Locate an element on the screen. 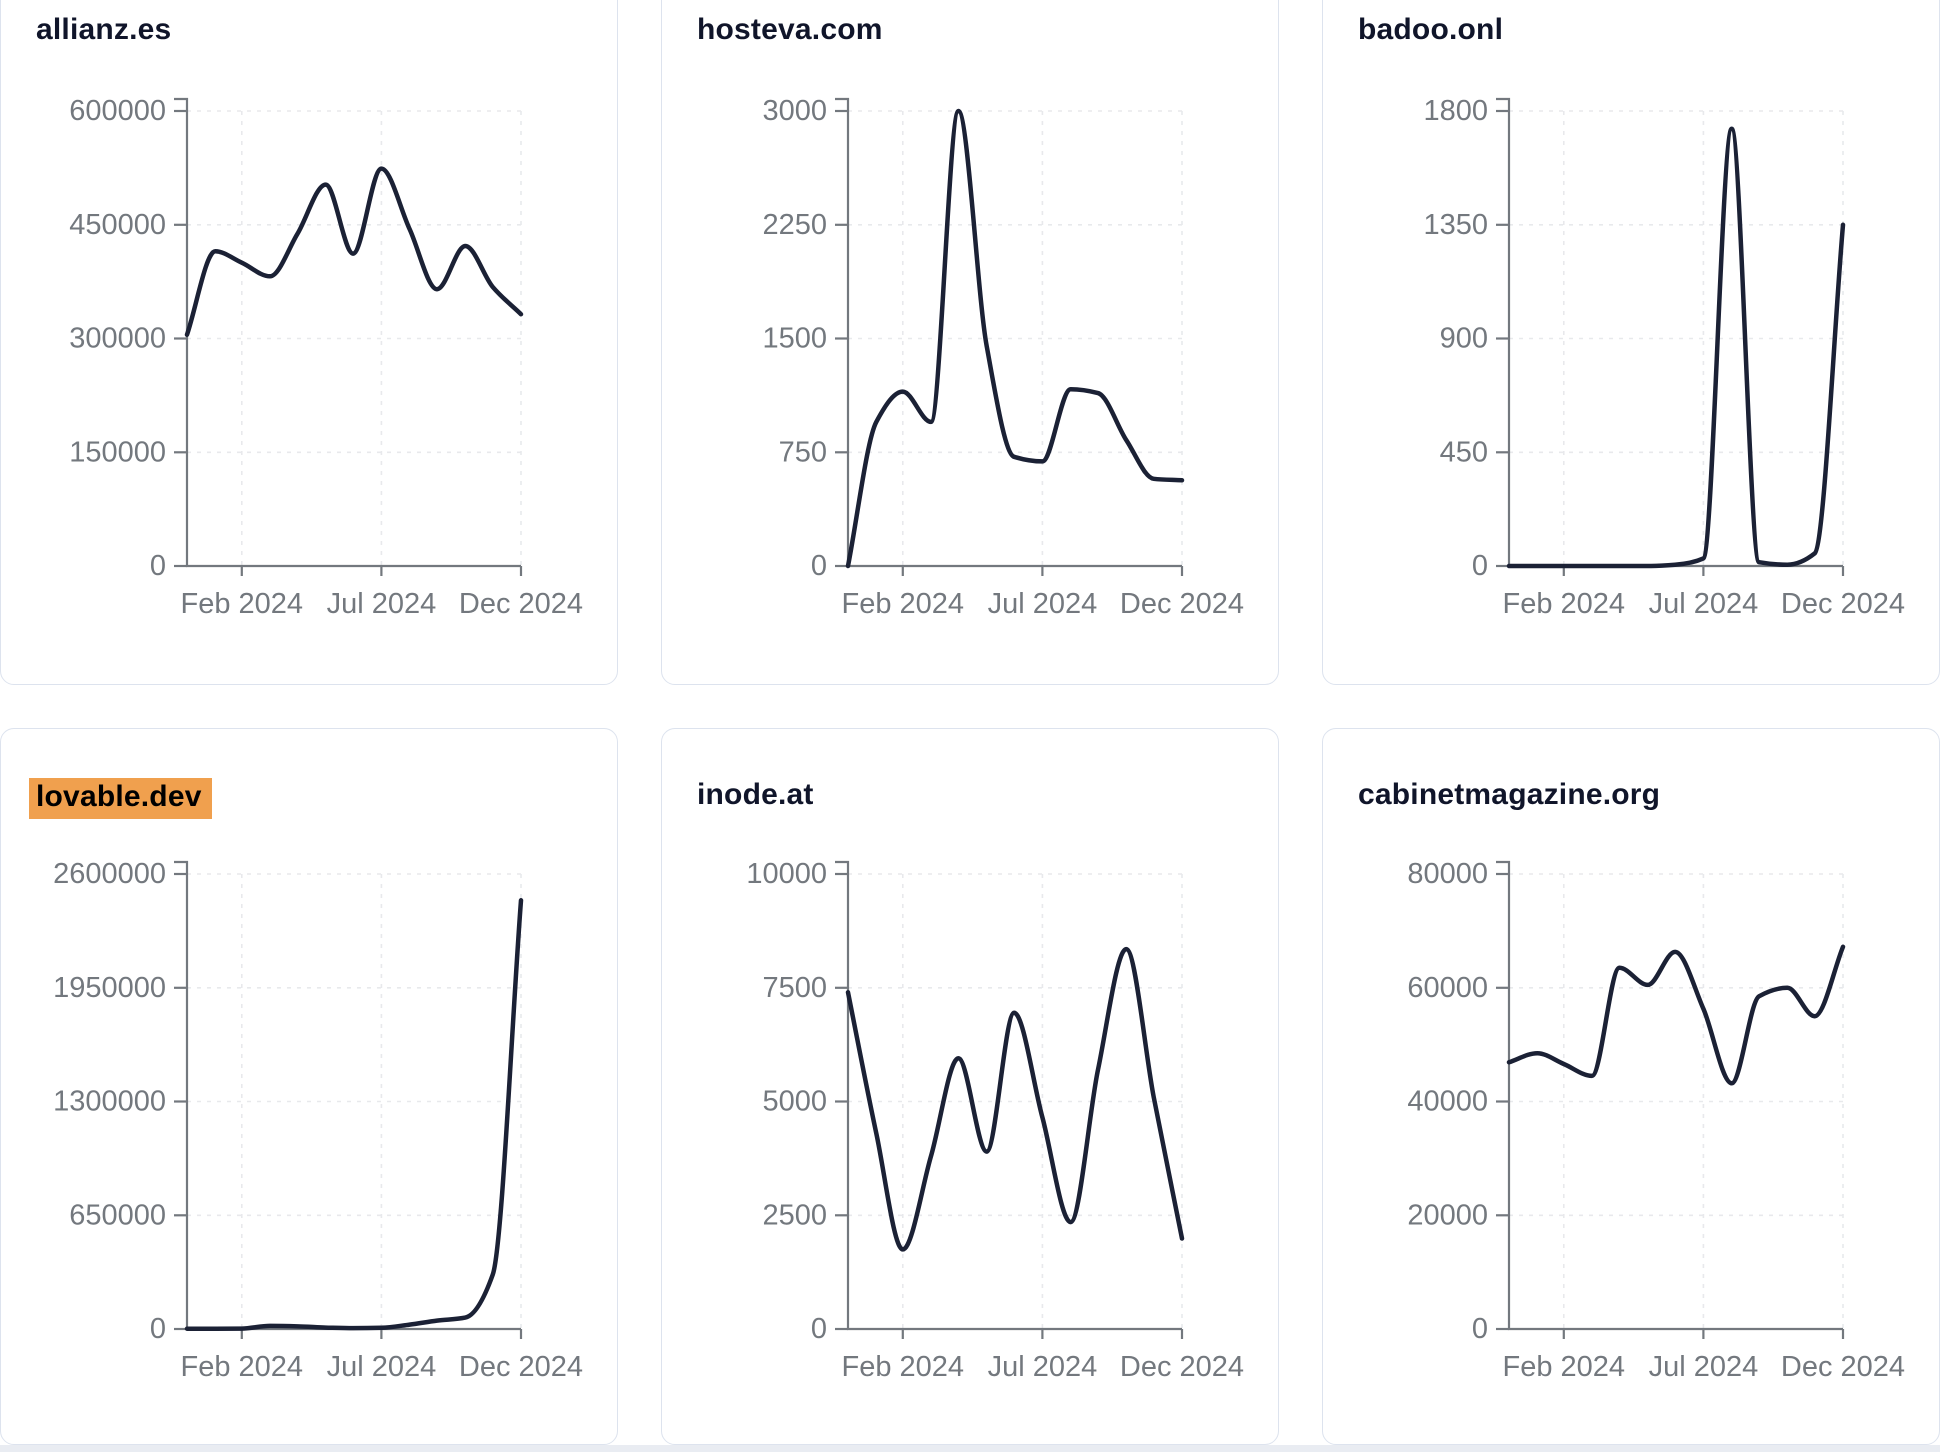 The height and width of the screenshot is (1452, 1940). y-tick-label: 2500 is located at coordinates (794, 1215).